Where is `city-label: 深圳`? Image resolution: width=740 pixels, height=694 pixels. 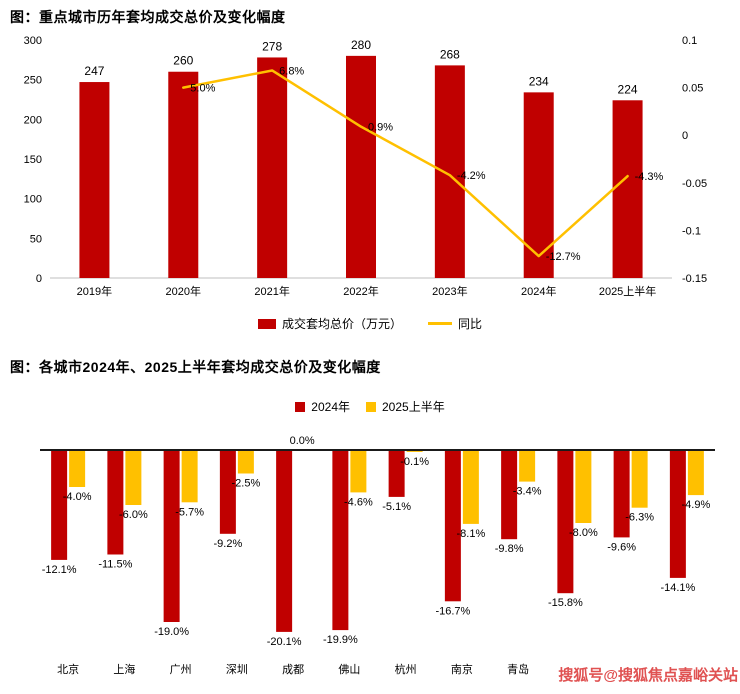 city-label: 深圳 is located at coordinates (237, 669).